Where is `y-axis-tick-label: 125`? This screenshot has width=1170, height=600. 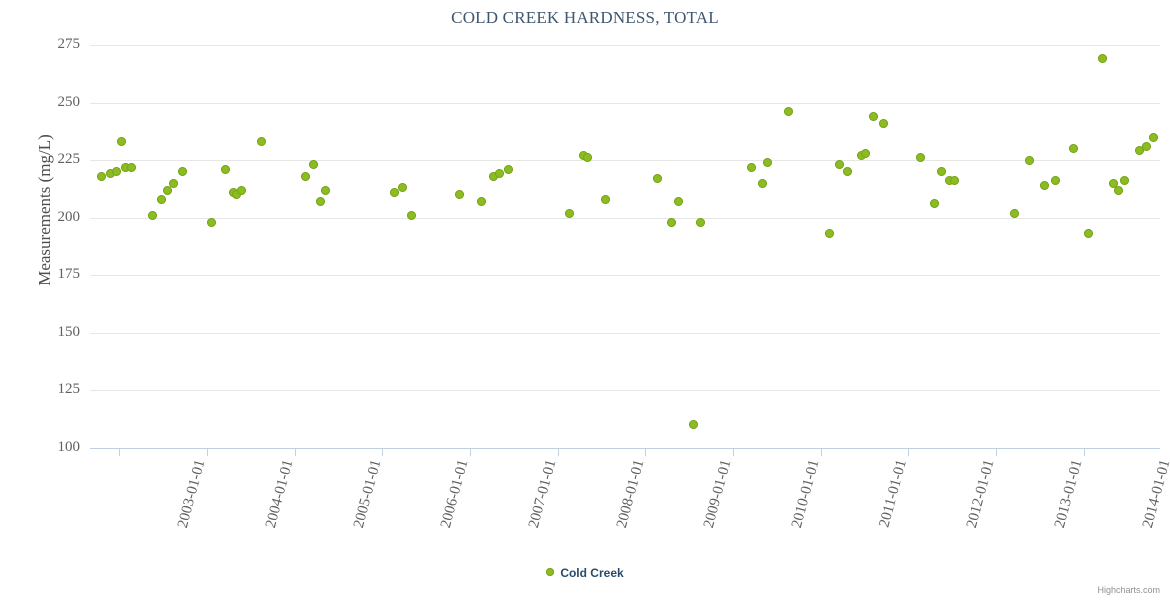 y-axis-tick-label: 125 is located at coordinates (69, 389).